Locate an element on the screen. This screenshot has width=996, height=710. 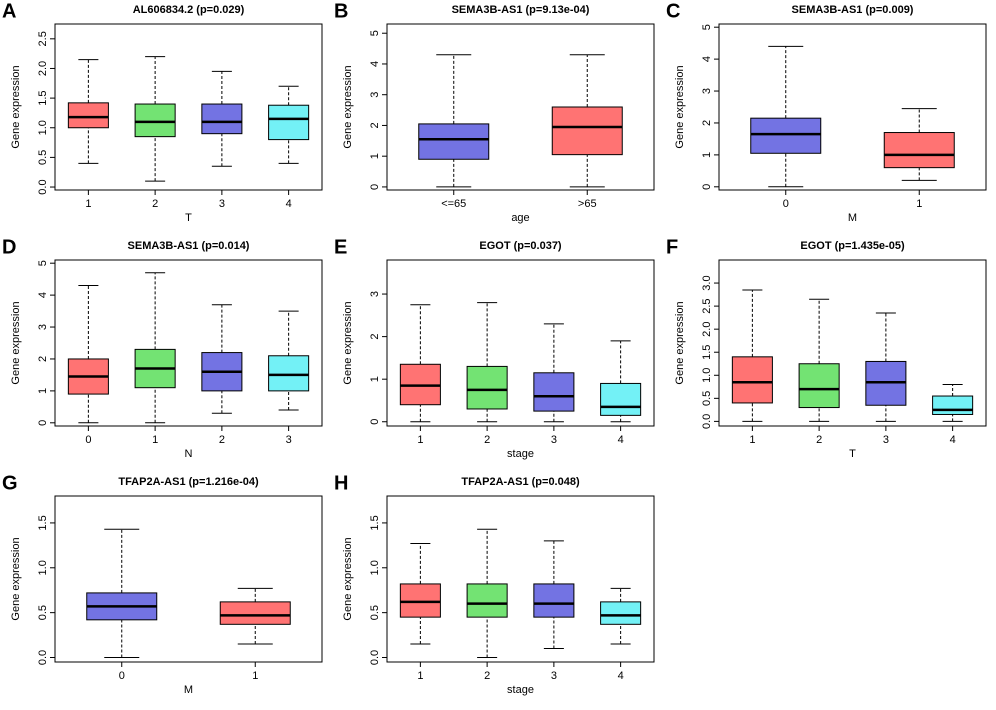
panel-letter: A is located at coordinates (9, 11).